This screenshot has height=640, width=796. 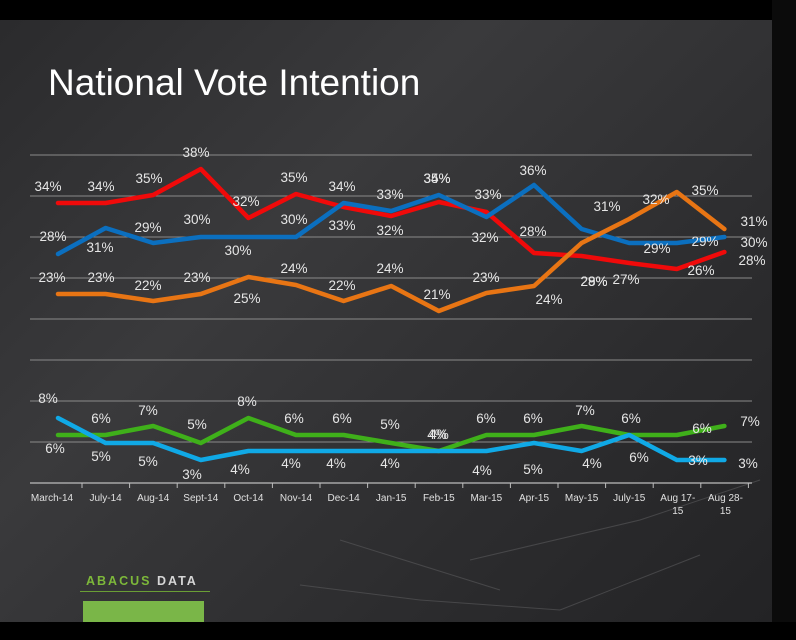 What do you see at coordinates (655, 199) in the screenshot?
I see `data-label-orange: 32%` at bounding box center [655, 199].